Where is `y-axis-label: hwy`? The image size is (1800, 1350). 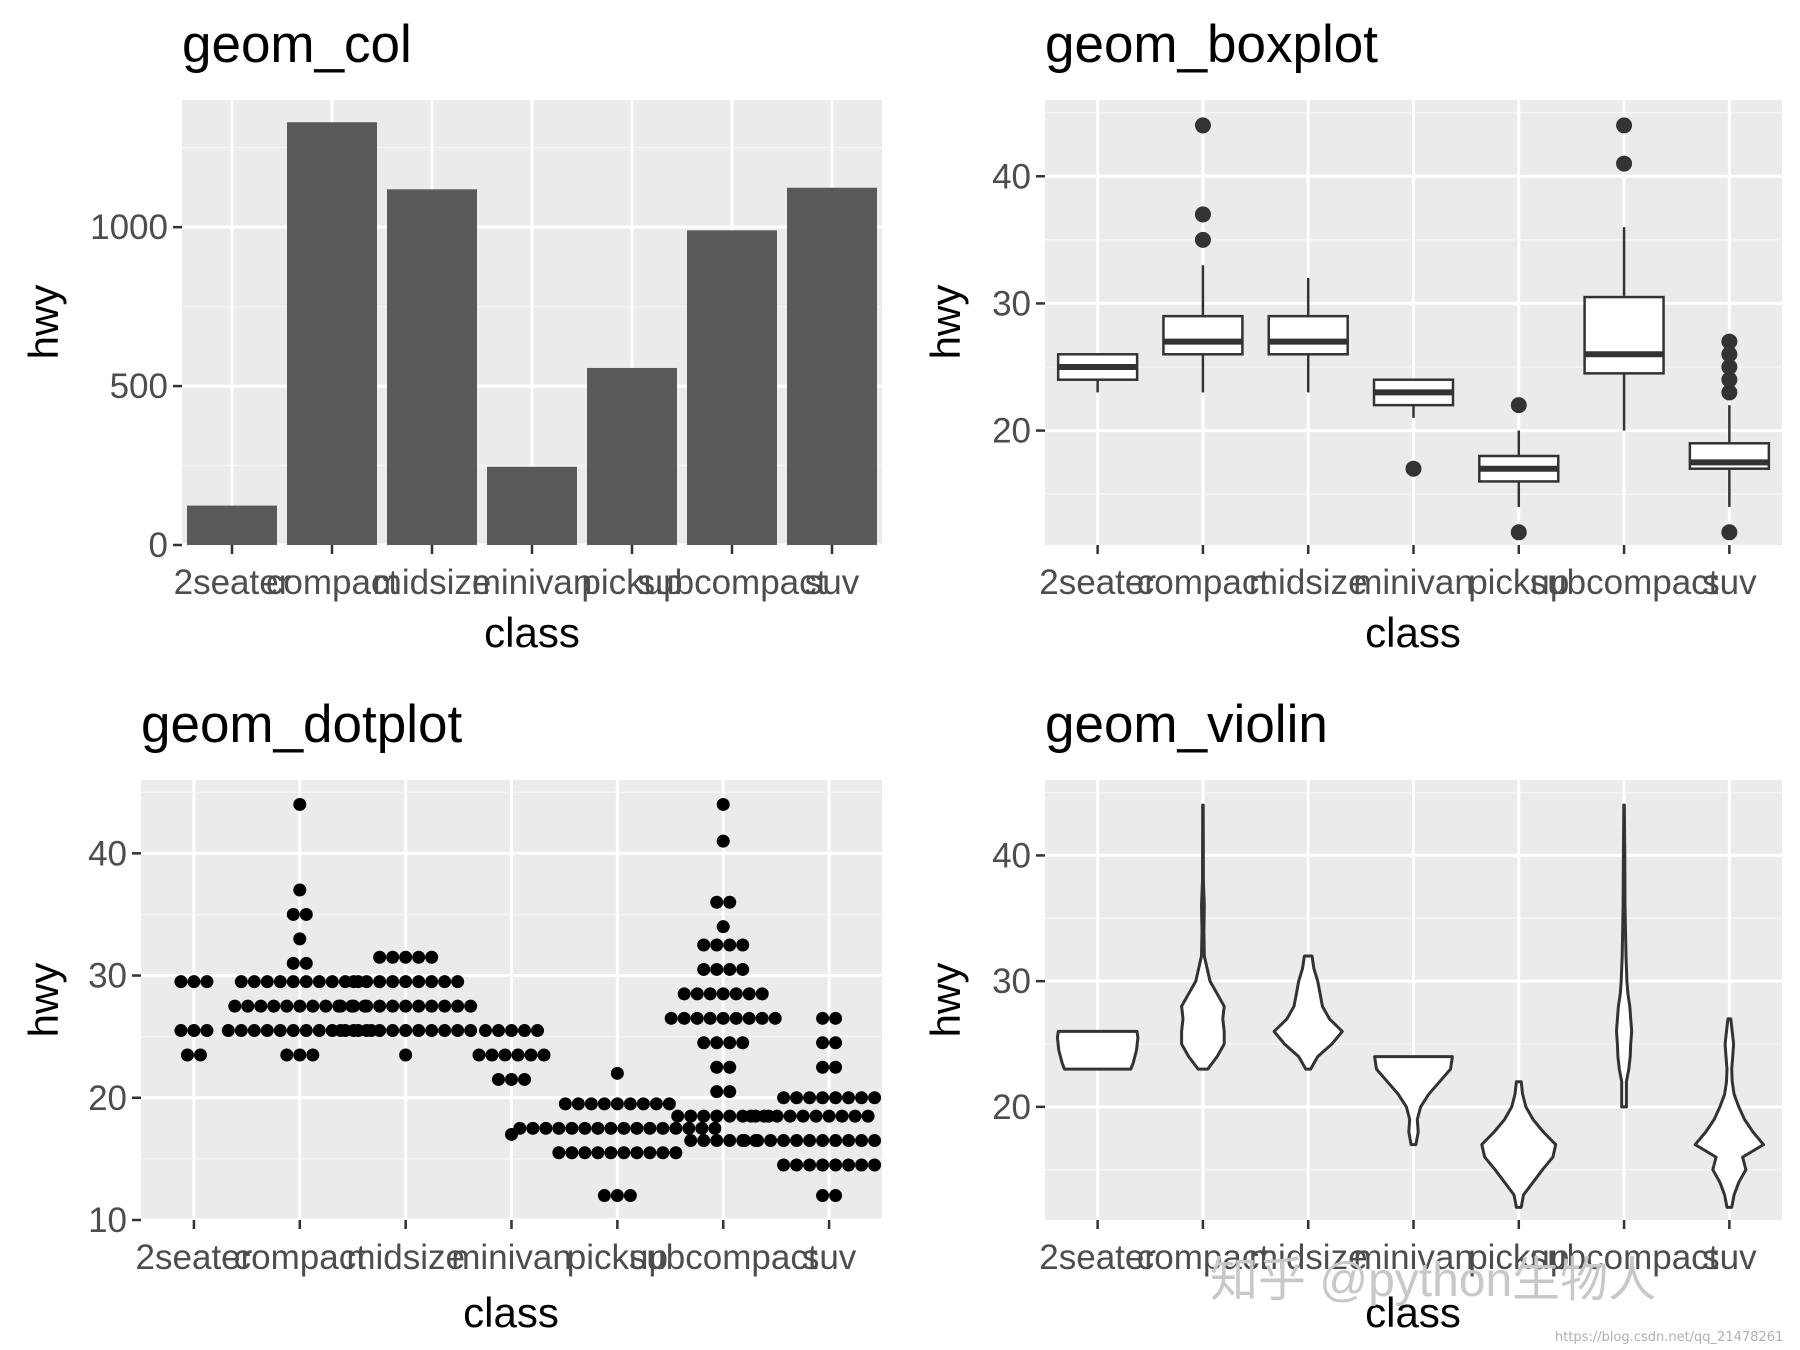
y-axis-label: hwy is located at coordinates (945, 322).